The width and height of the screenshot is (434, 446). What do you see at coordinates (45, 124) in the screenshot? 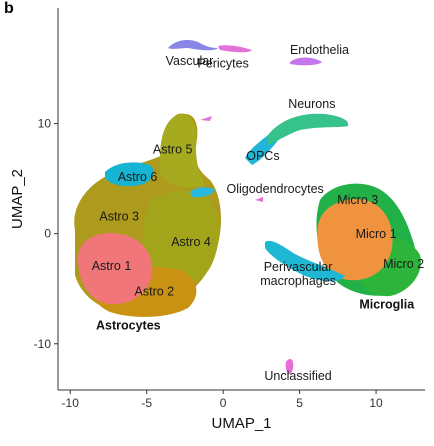
I see `y-tick-label: 10` at bounding box center [45, 124].